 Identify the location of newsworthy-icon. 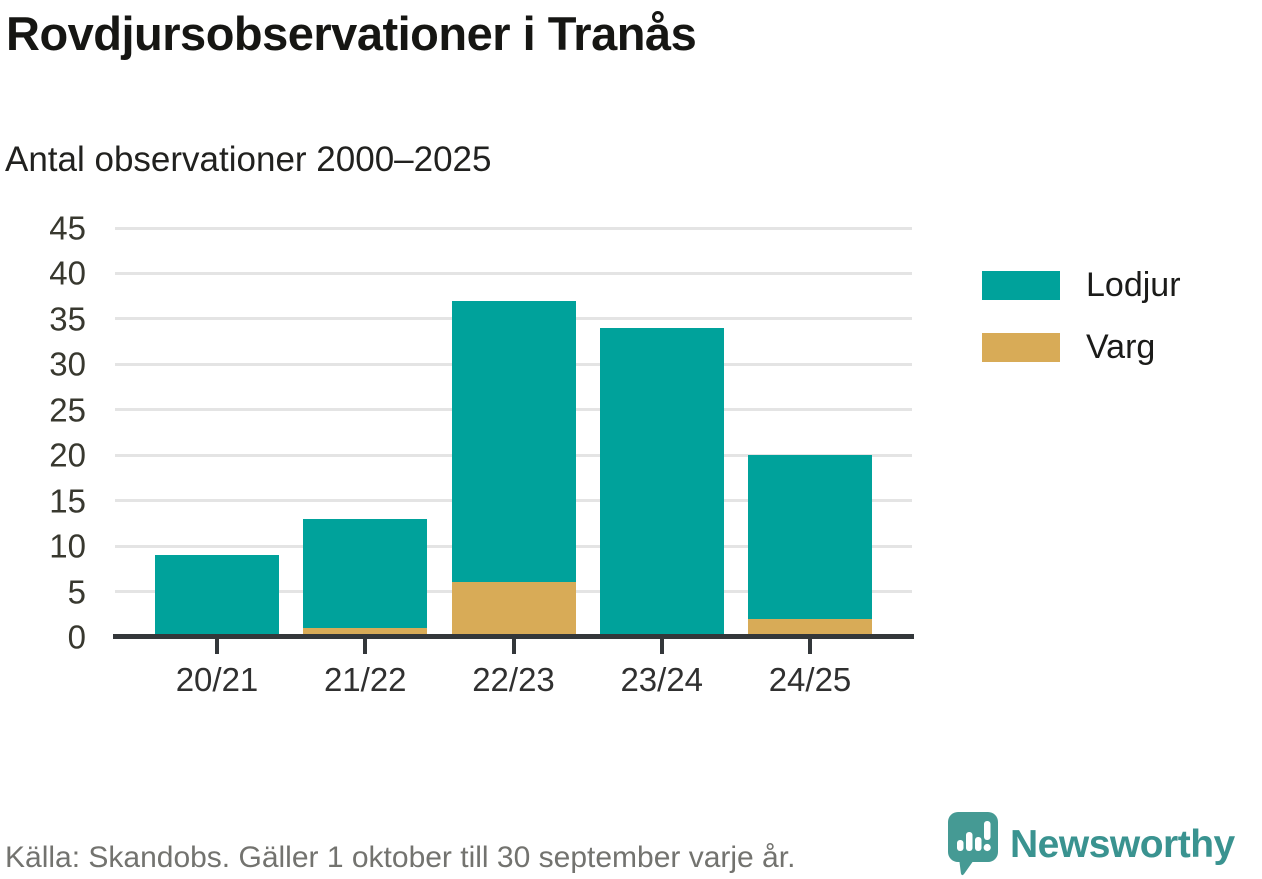
(973, 844).